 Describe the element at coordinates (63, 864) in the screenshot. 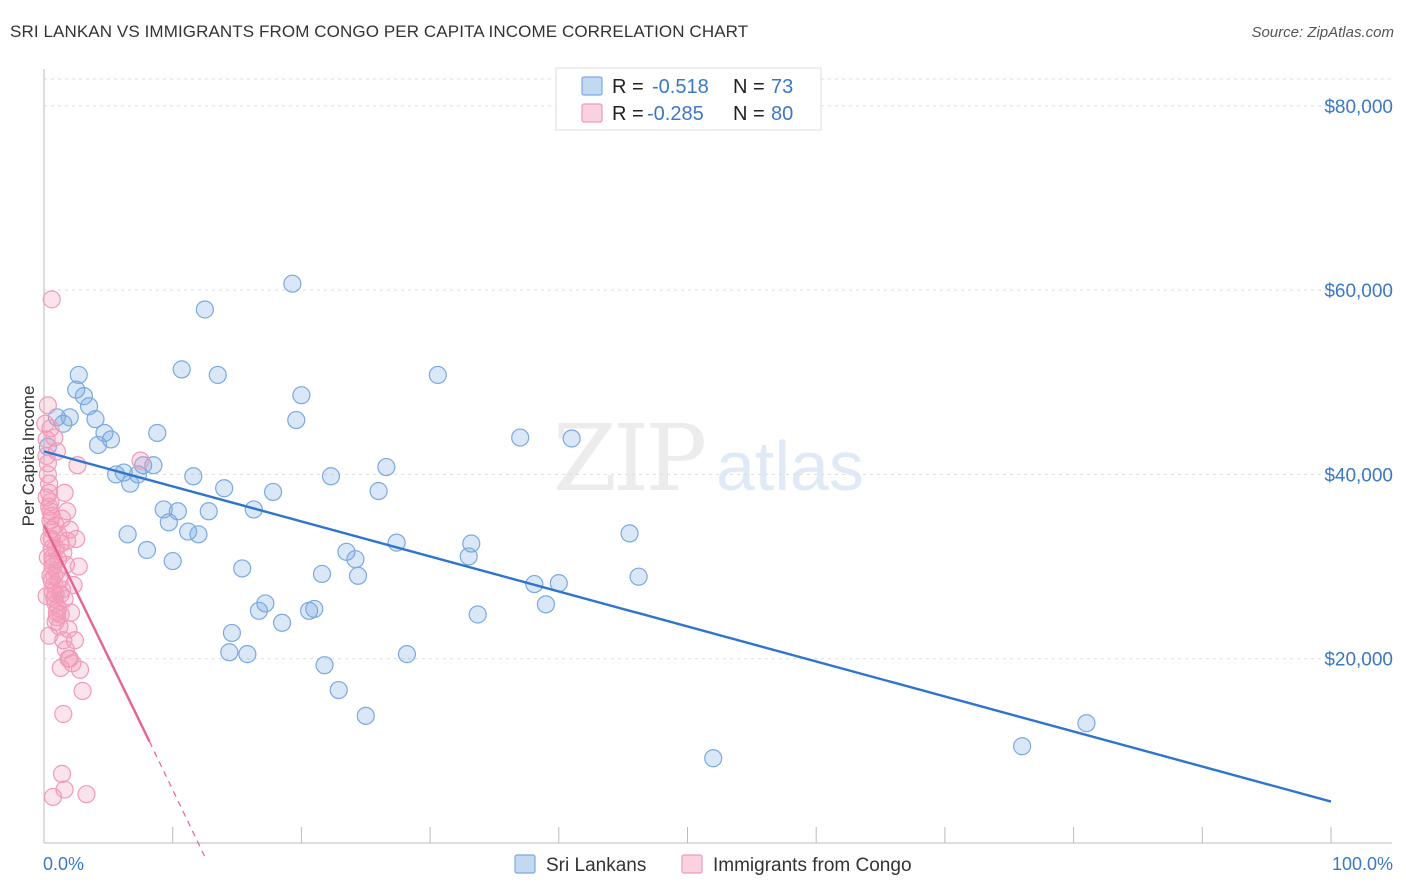

I see `x-tick-label-start: 0.0%` at that location.